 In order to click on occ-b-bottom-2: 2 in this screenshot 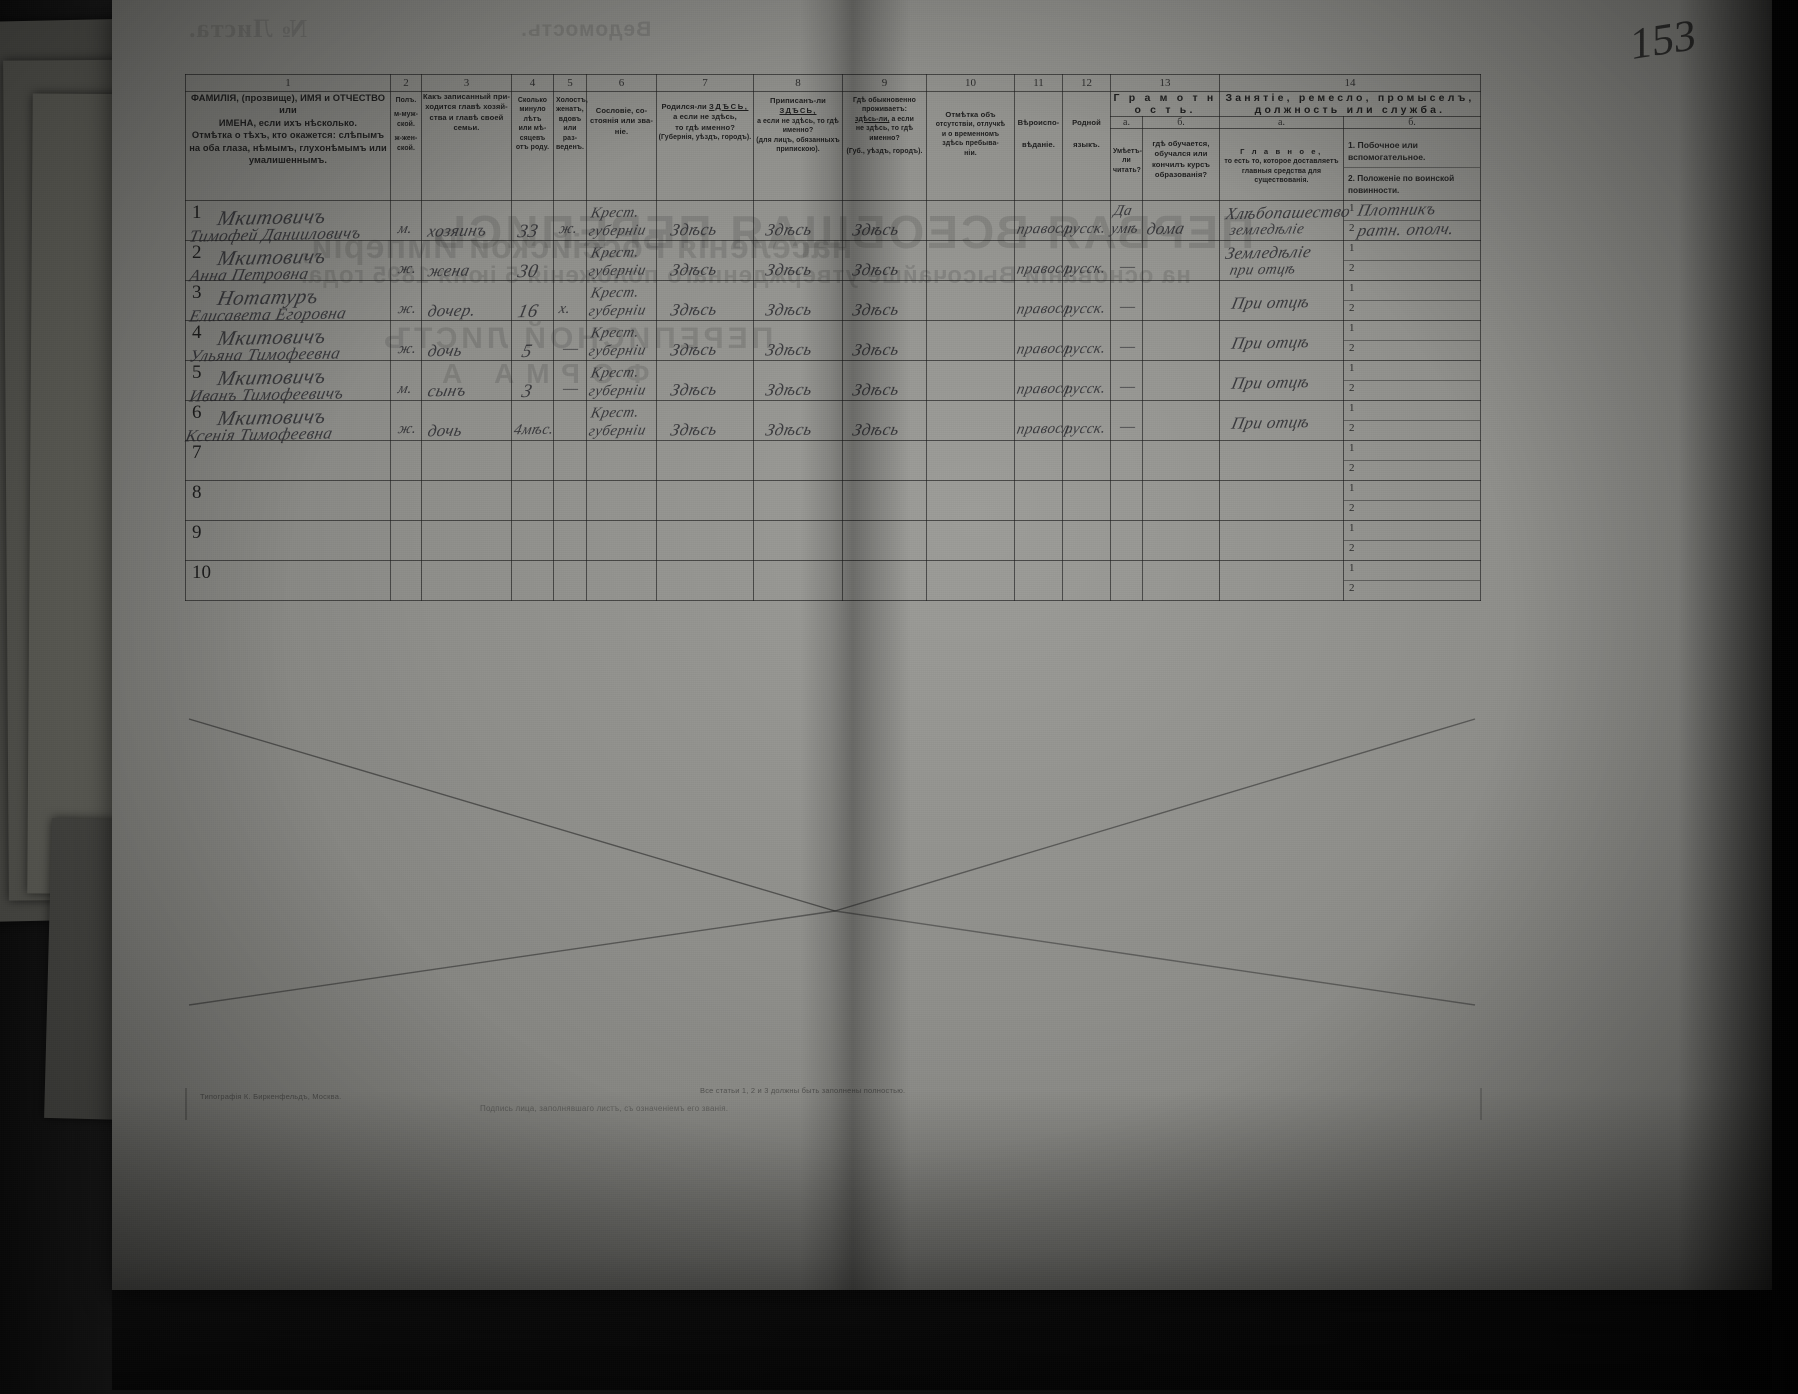, I will do `click(1412, 271)`.